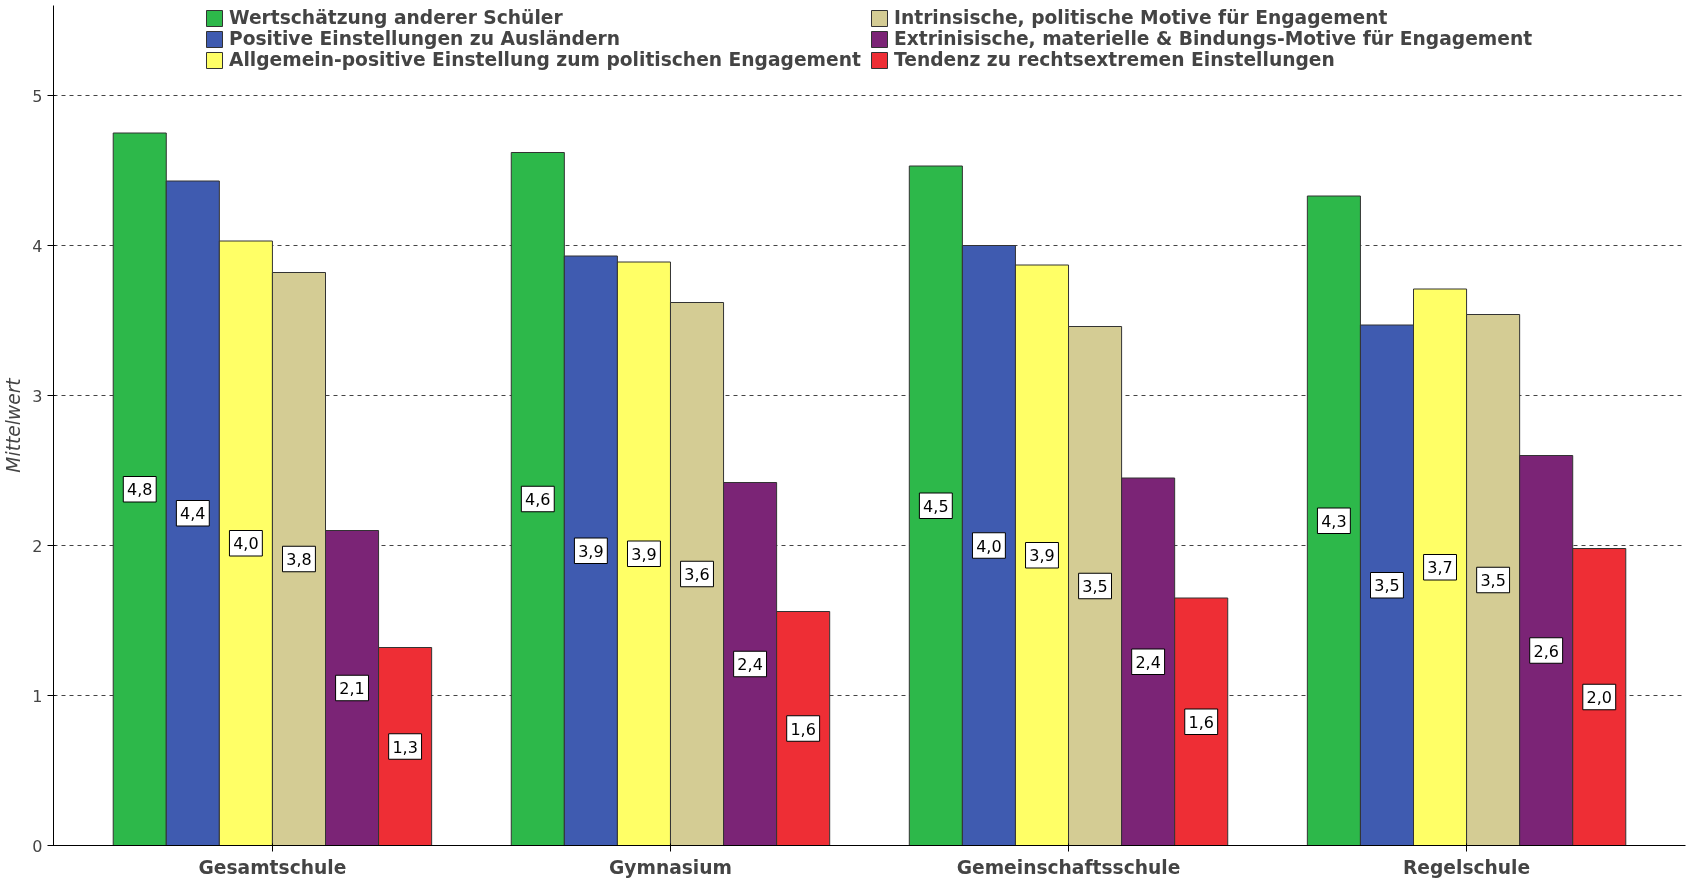  I want to click on legend-label: Extrinisische, materielle & Bindungs-Motive für Engagement, so click(1214, 38).